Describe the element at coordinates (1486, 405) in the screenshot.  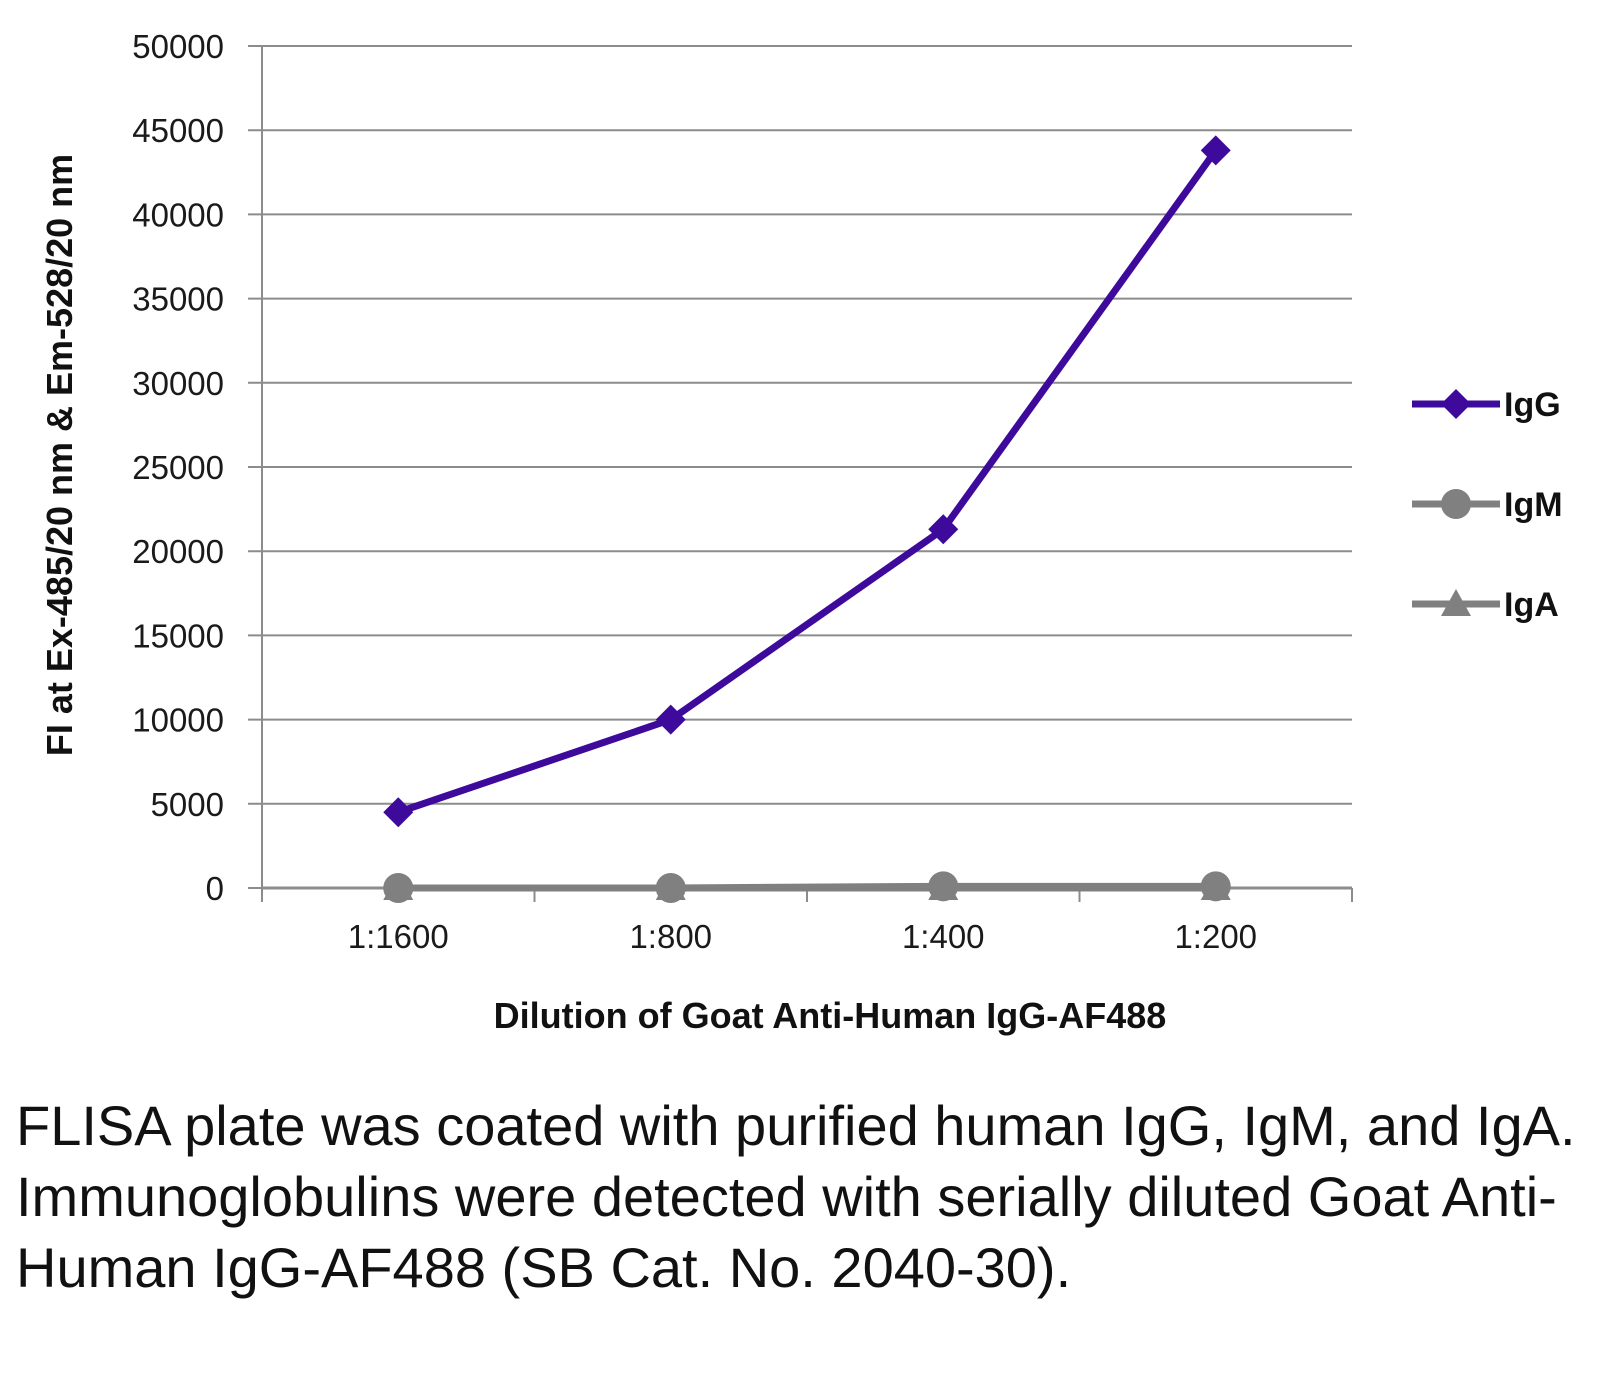
I see `legend-item-igg: IgG` at that location.